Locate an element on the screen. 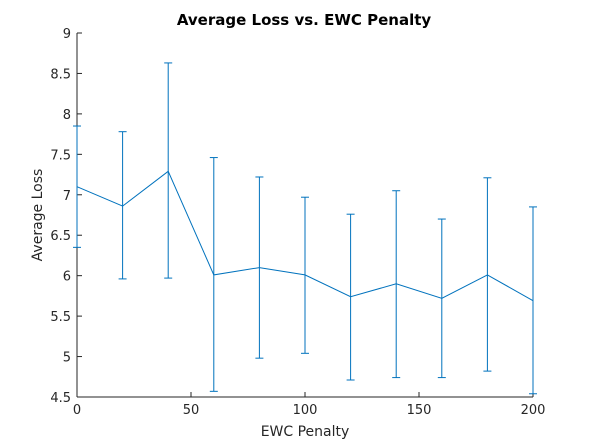  y-tick-label: 7 is located at coordinates (67, 196).